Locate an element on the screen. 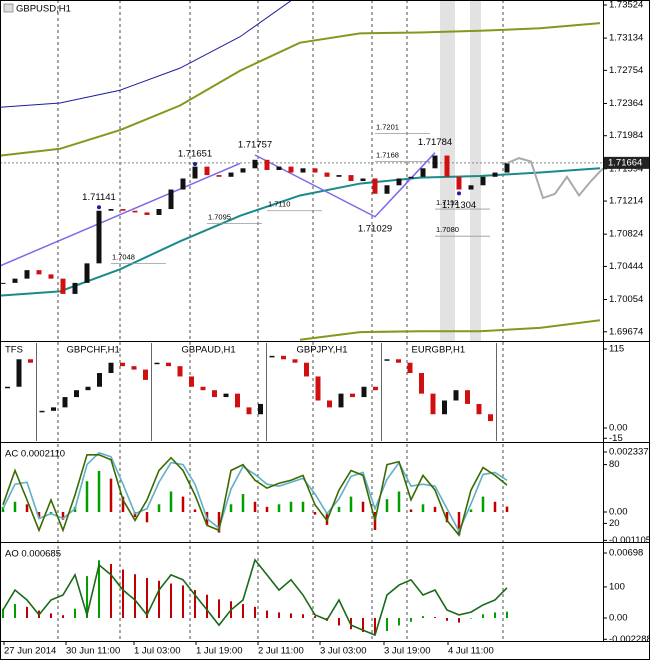  zigzag-label: 1.71784 is located at coordinates (435, 142).